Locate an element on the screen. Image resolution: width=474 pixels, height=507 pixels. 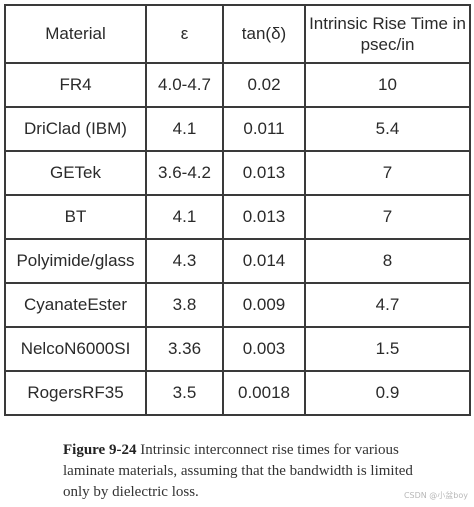
cell-material: BT is located at coordinates (75, 217).